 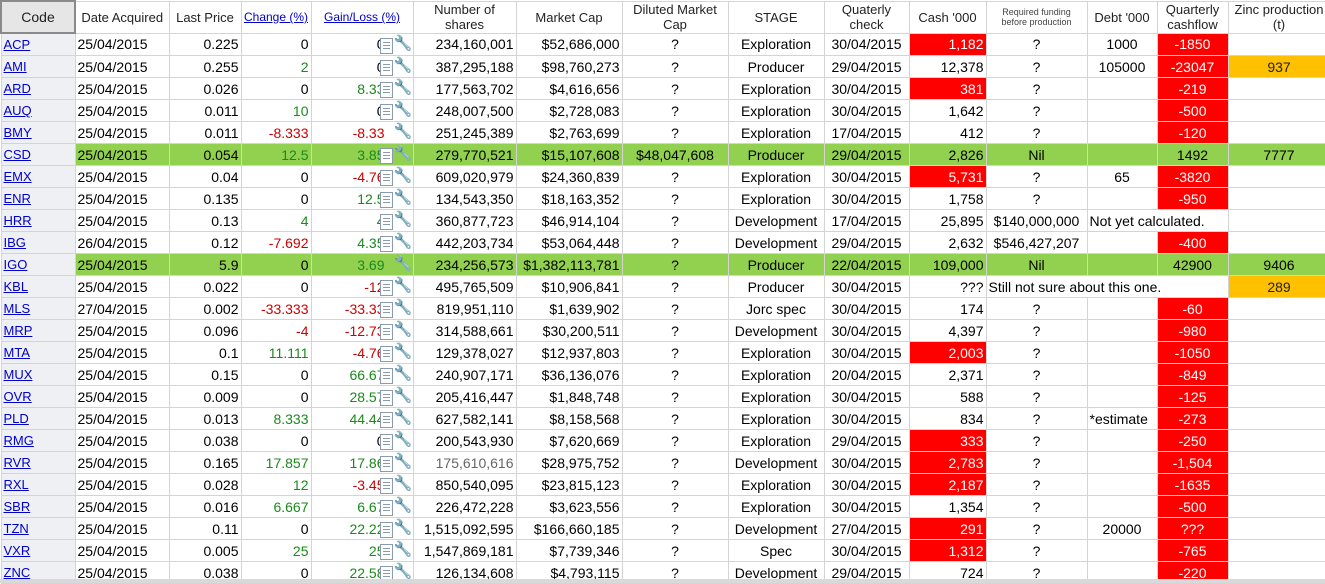 I want to click on stage-cell: Producer, so click(x=776, y=264).